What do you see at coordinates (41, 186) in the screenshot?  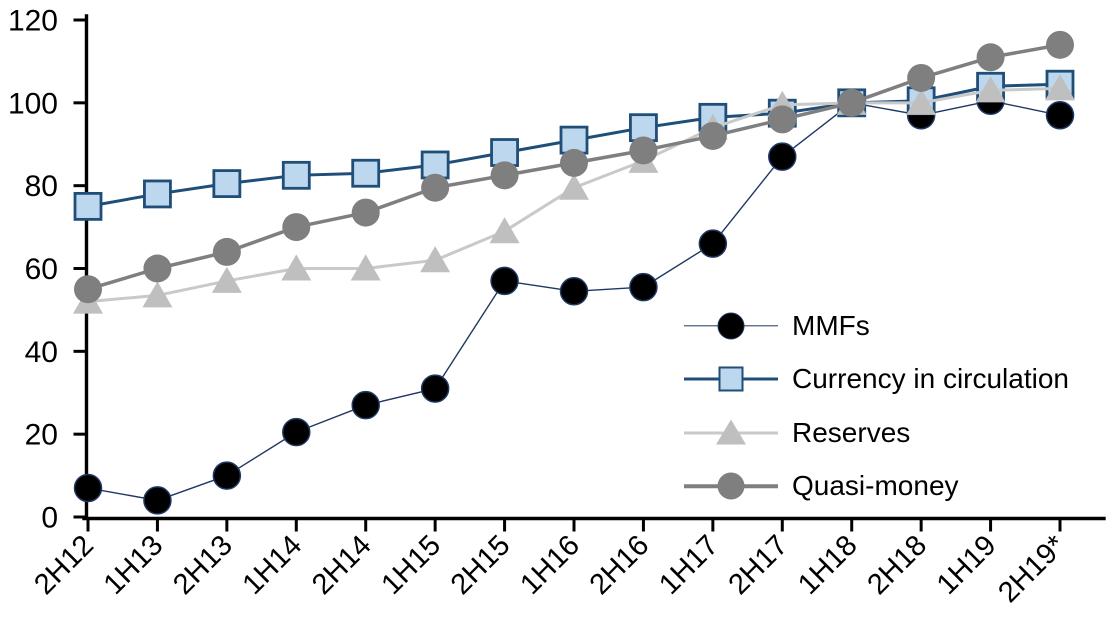 I see `y-axis-label: 80` at bounding box center [41, 186].